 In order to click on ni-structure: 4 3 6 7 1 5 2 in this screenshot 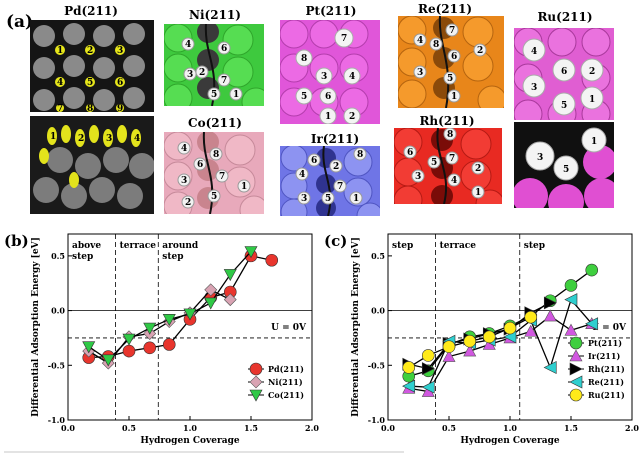, I will do `click(214, 65)`.